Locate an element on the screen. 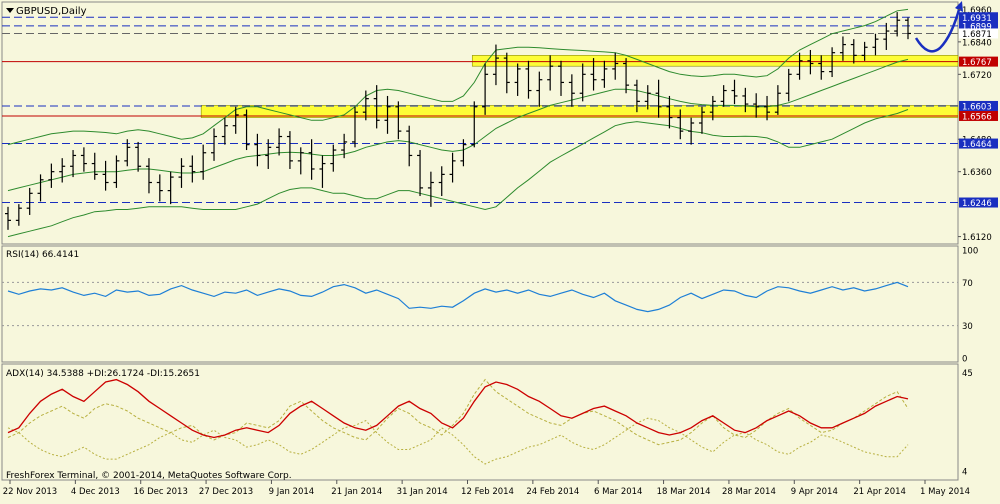 This screenshot has height=504, width=1000. support-resistance-zones is located at coordinates (579, 86).